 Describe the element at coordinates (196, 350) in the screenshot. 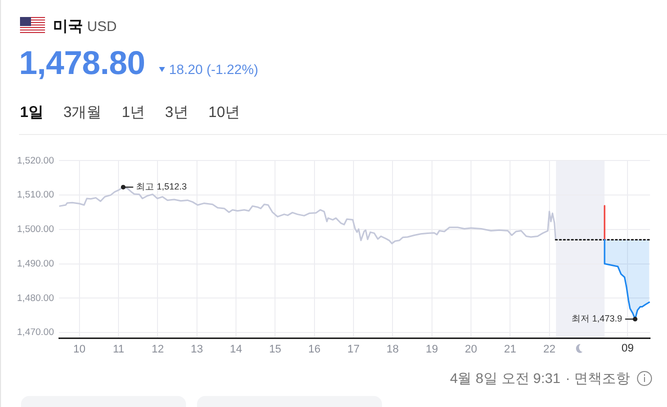

I see `x-tick-label: 13` at that location.